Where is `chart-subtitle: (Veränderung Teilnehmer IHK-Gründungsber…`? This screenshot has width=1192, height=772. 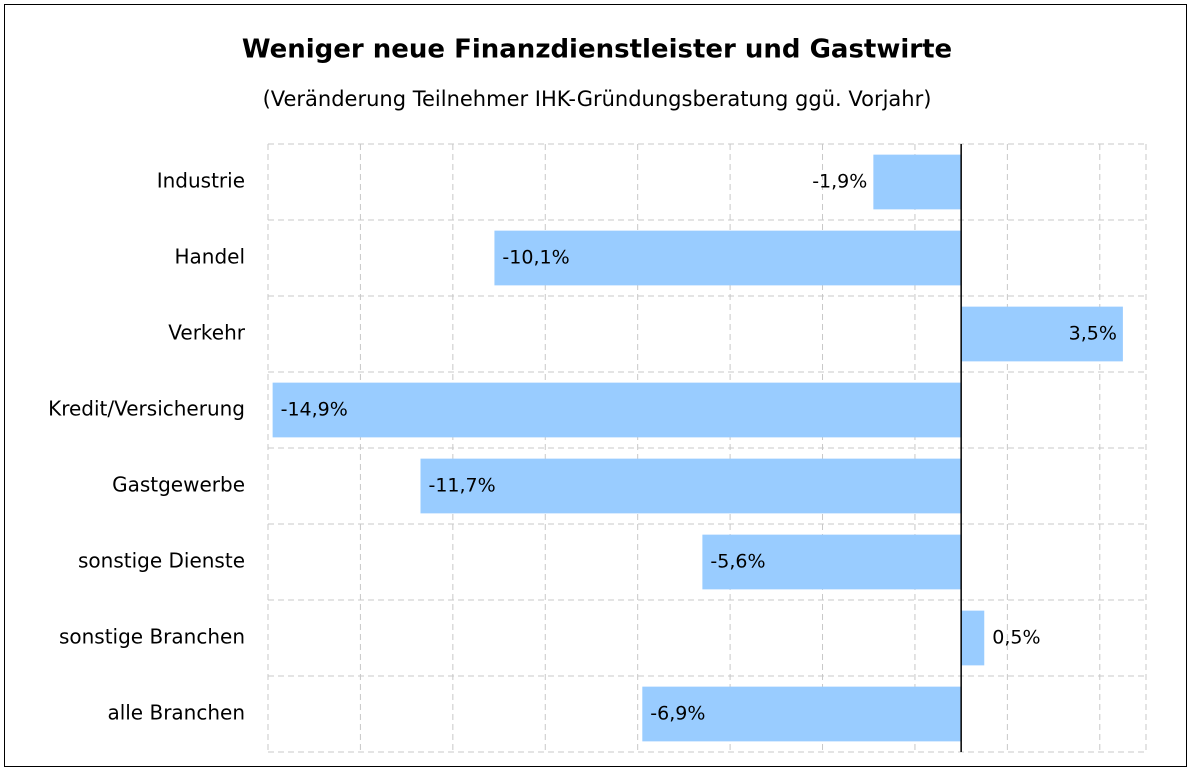
chart-subtitle: (Veränderung Teilnehmer IHK-Gründungsber… is located at coordinates (597, 99).